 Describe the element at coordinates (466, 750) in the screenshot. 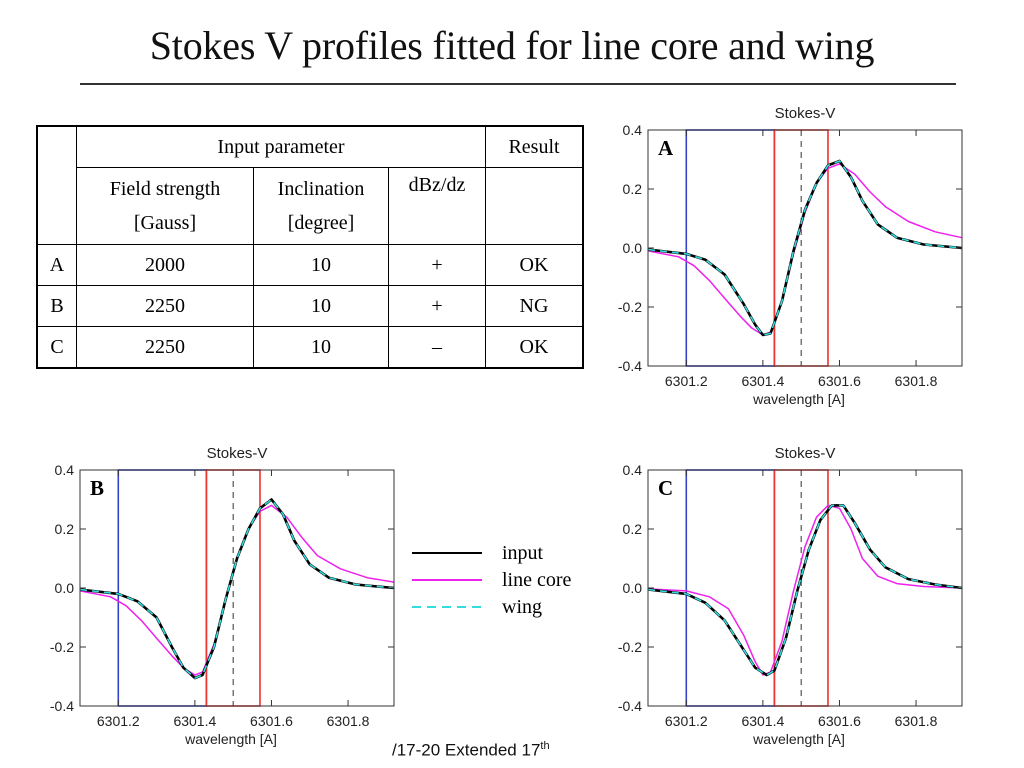

I see `footer-main: /17-20 Extended 17` at that location.